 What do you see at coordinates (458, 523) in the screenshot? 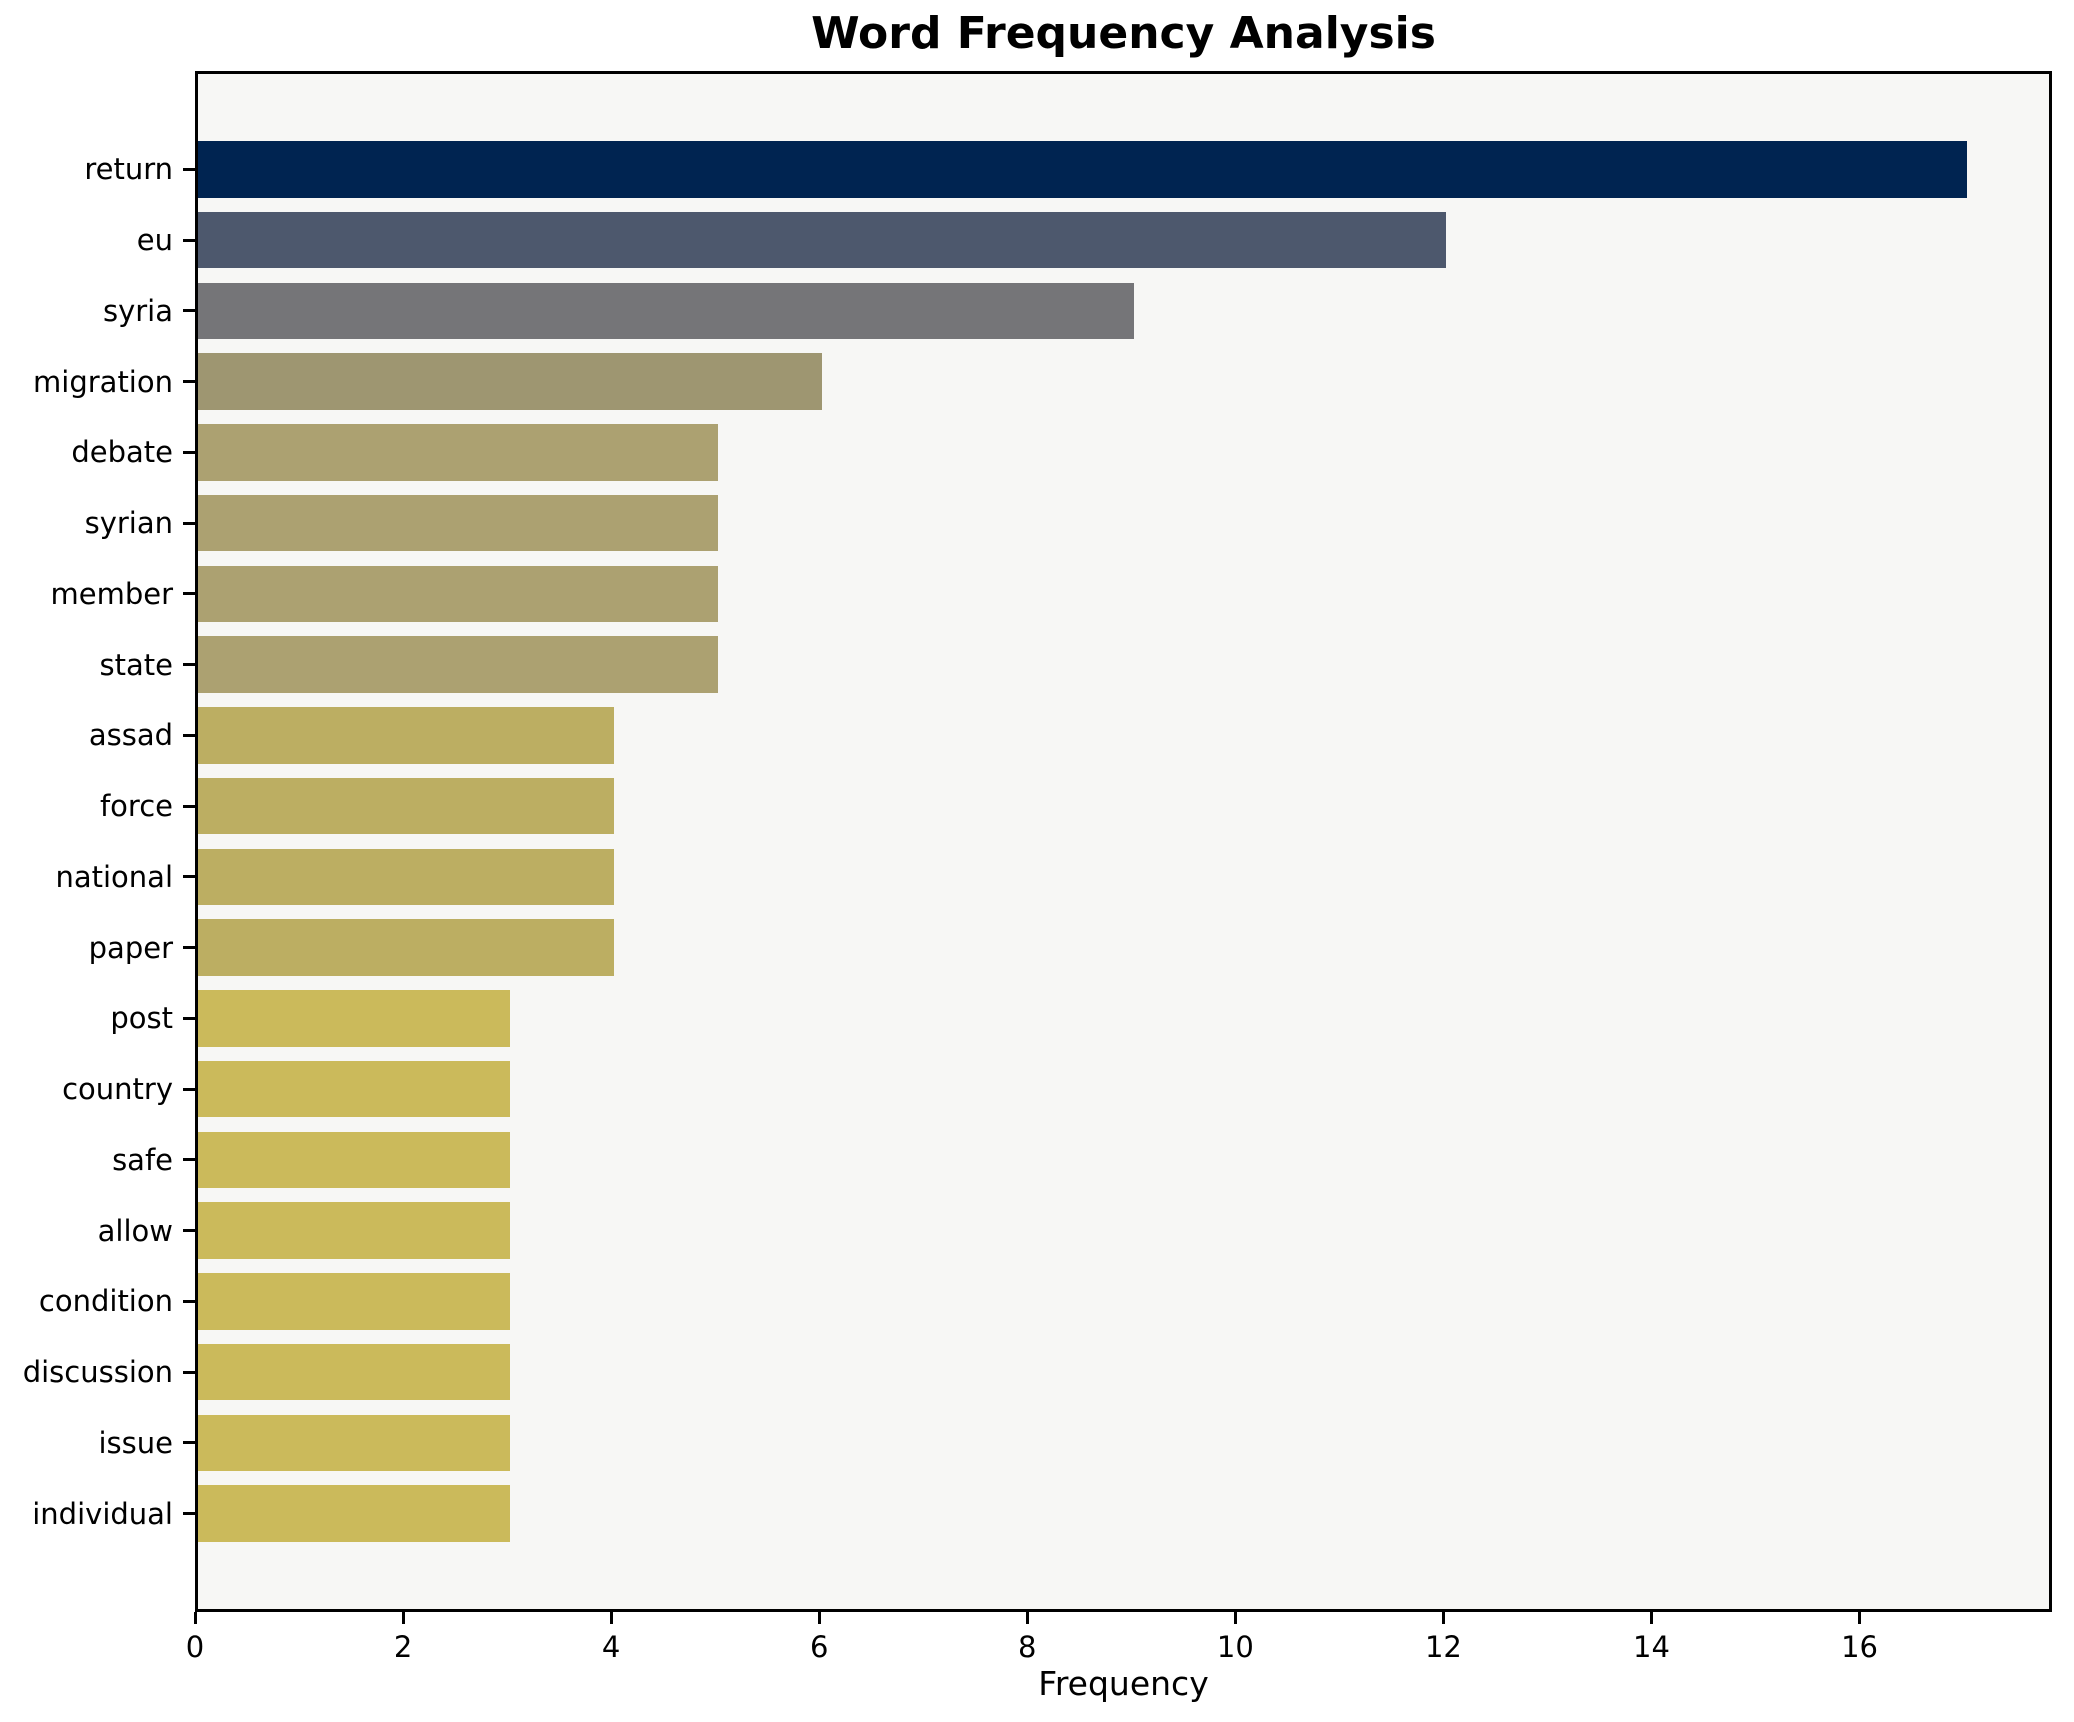
I see `bar-syrian` at bounding box center [458, 523].